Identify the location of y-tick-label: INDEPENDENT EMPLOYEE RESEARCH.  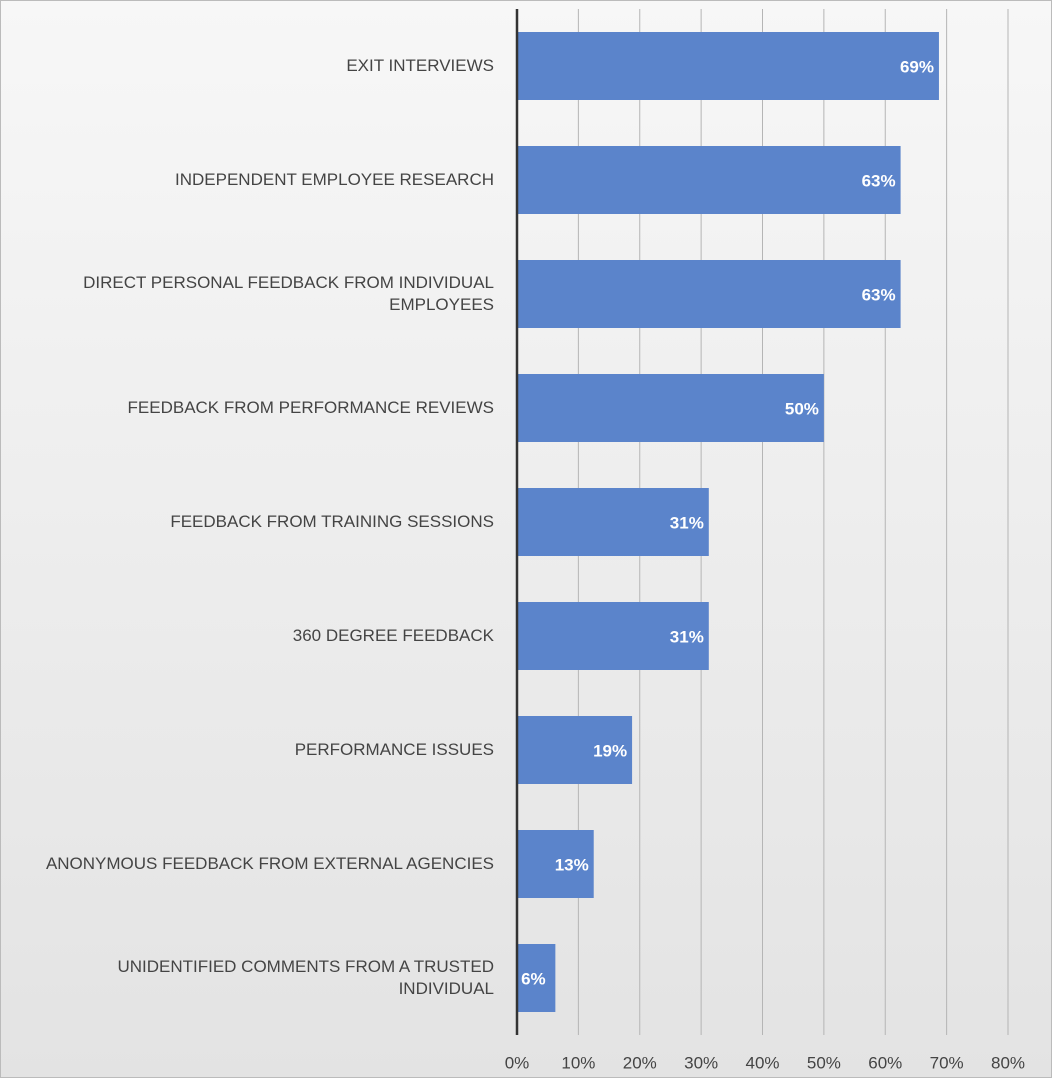
(334, 179).